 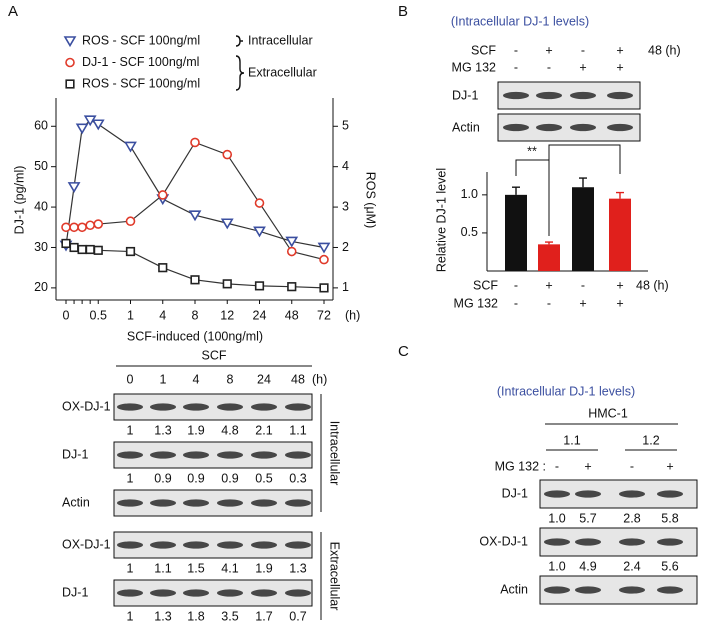 I want to click on y-tick-label: 0.5, so click(x=469, y=232).